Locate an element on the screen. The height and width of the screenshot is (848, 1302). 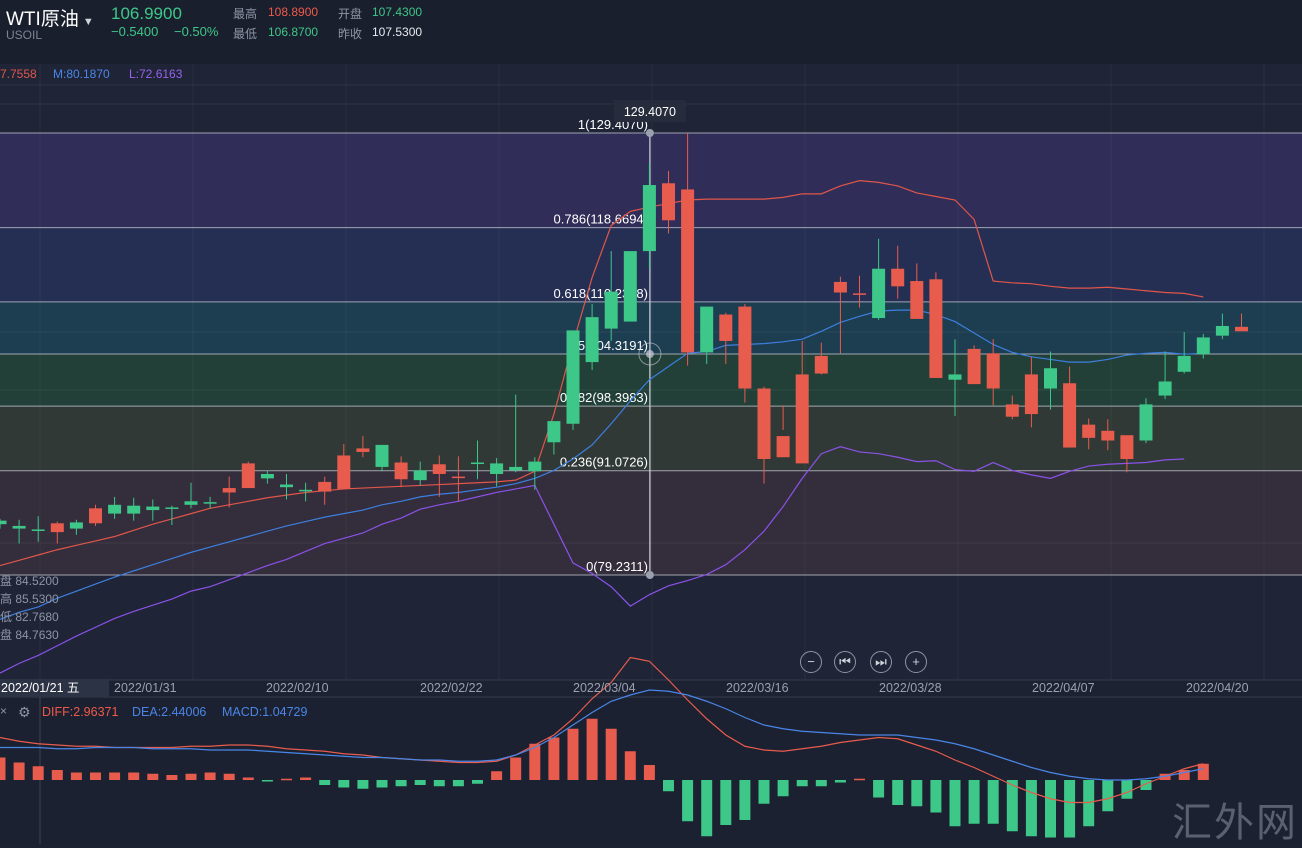
hover-close: 盘 84.7630 is located at coordinates (29, 635).